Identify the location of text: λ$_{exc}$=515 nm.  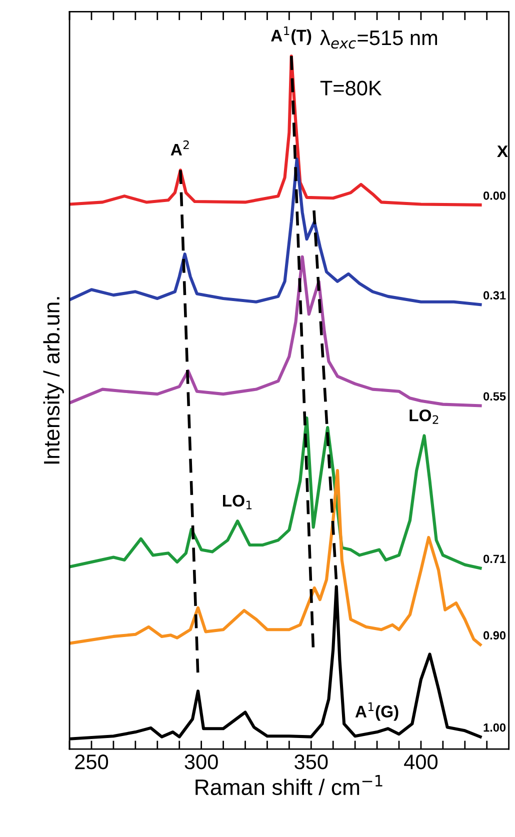
(379, 39).